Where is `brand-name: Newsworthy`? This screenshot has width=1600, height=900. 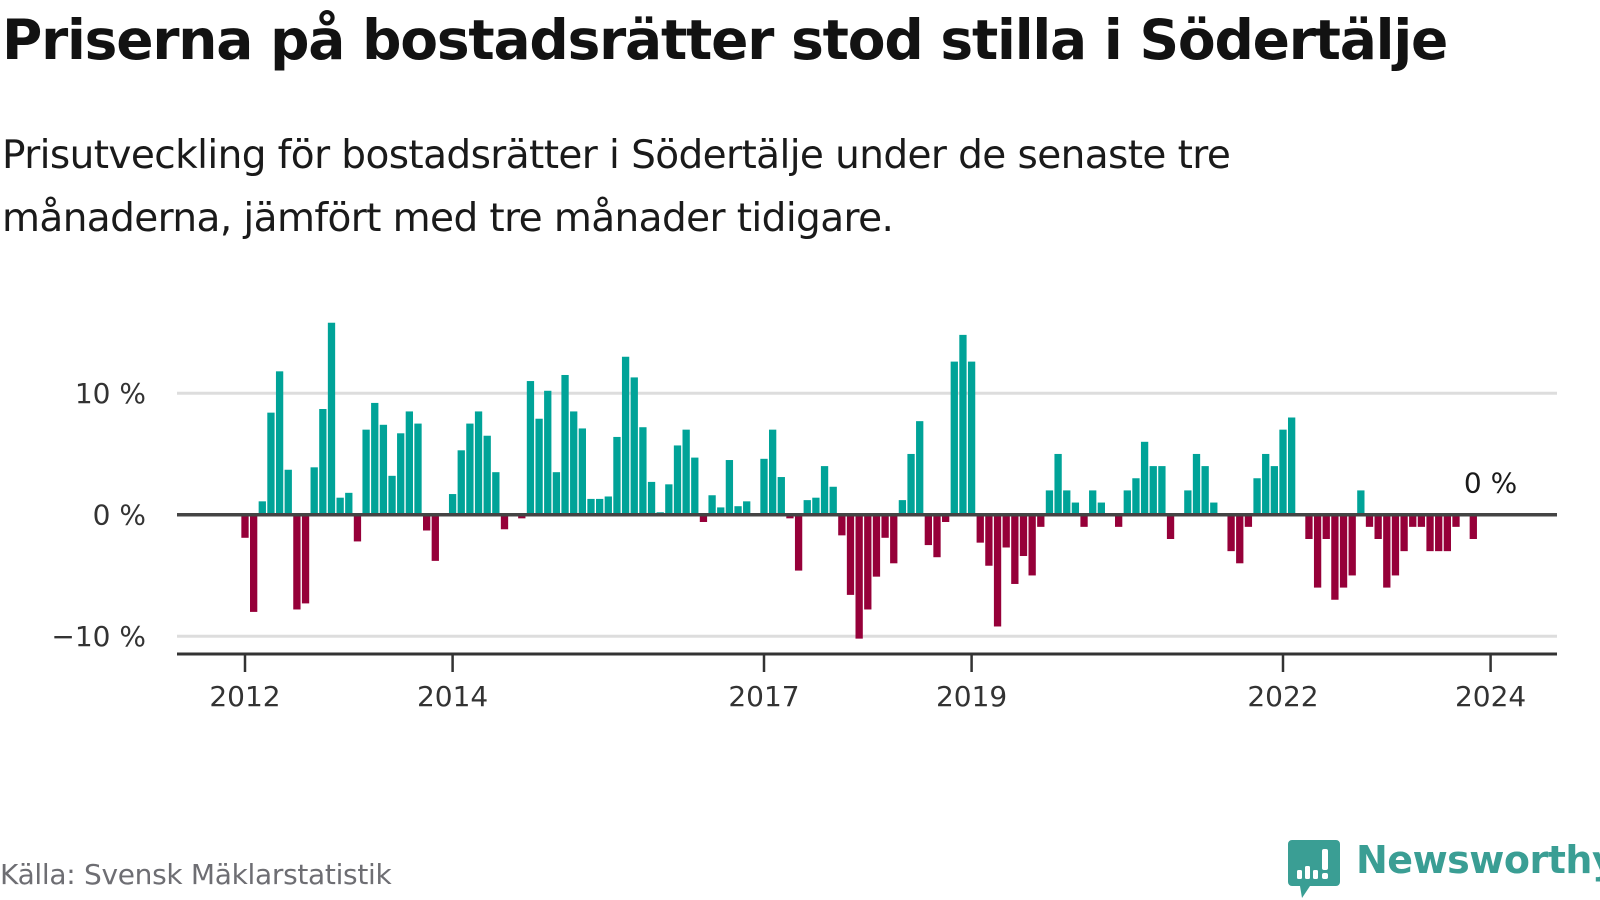
brand-name: Newsworthy is located at coordinates (1478, 860).